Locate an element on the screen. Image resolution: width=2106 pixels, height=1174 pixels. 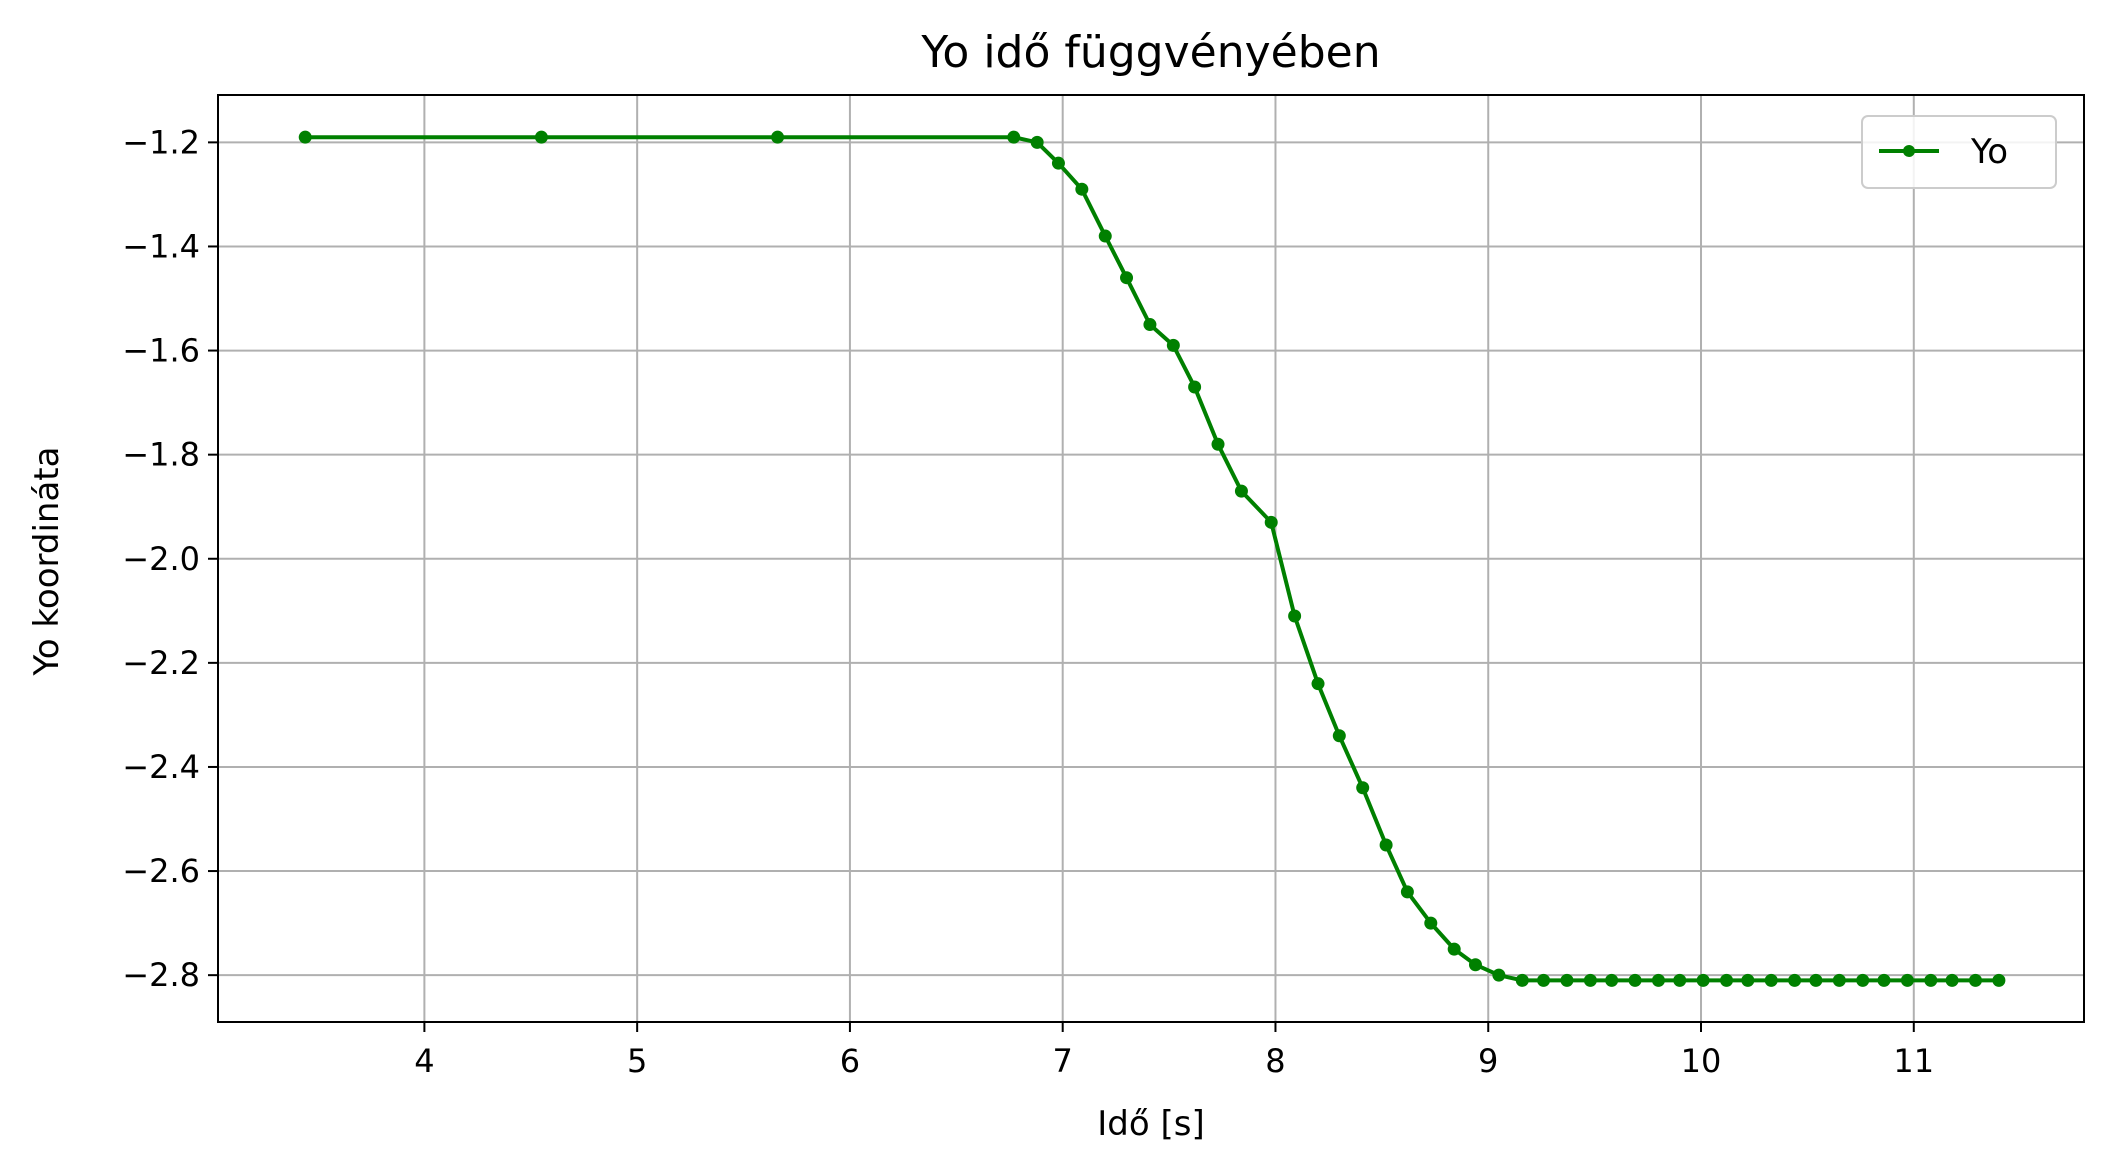
y-tick-label: −1.6 is located at coordinates (161, 351).